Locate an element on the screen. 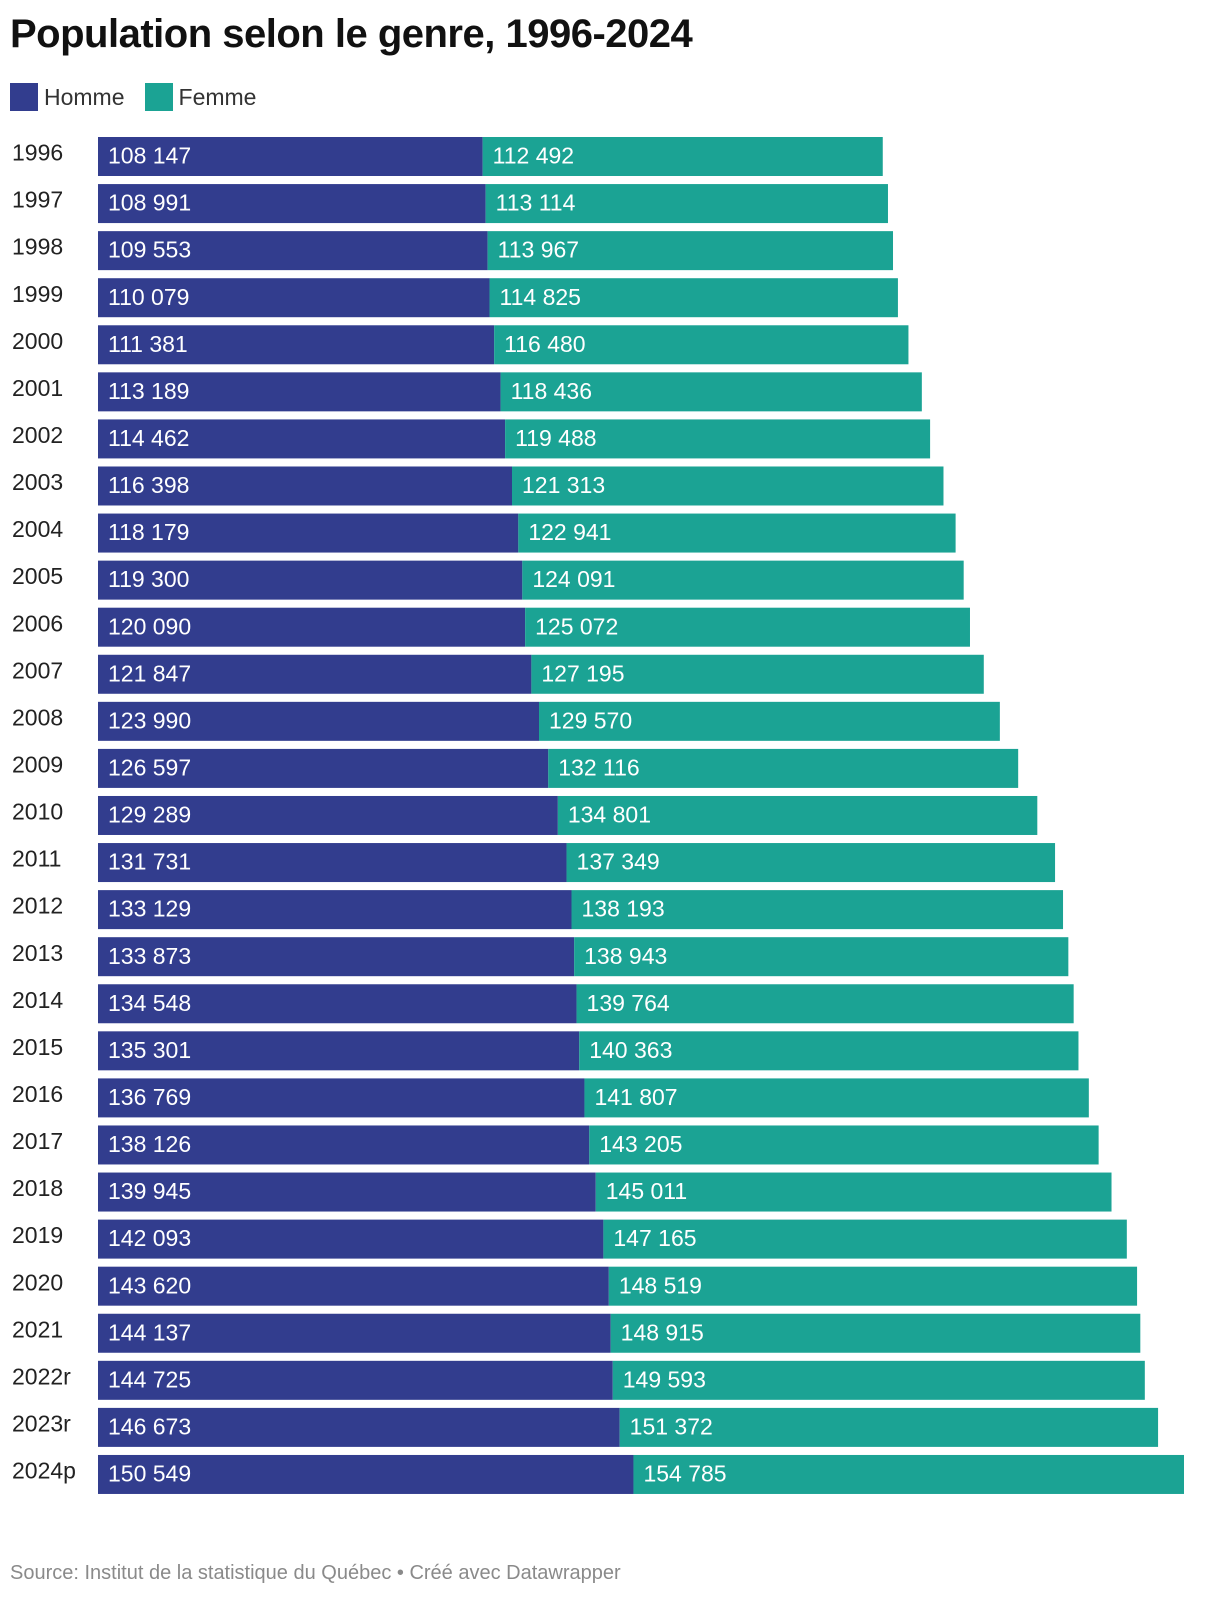 This screenshot has height=1600, width=1220. y-tick-label: 1996 is located at coordinates (37, 153).